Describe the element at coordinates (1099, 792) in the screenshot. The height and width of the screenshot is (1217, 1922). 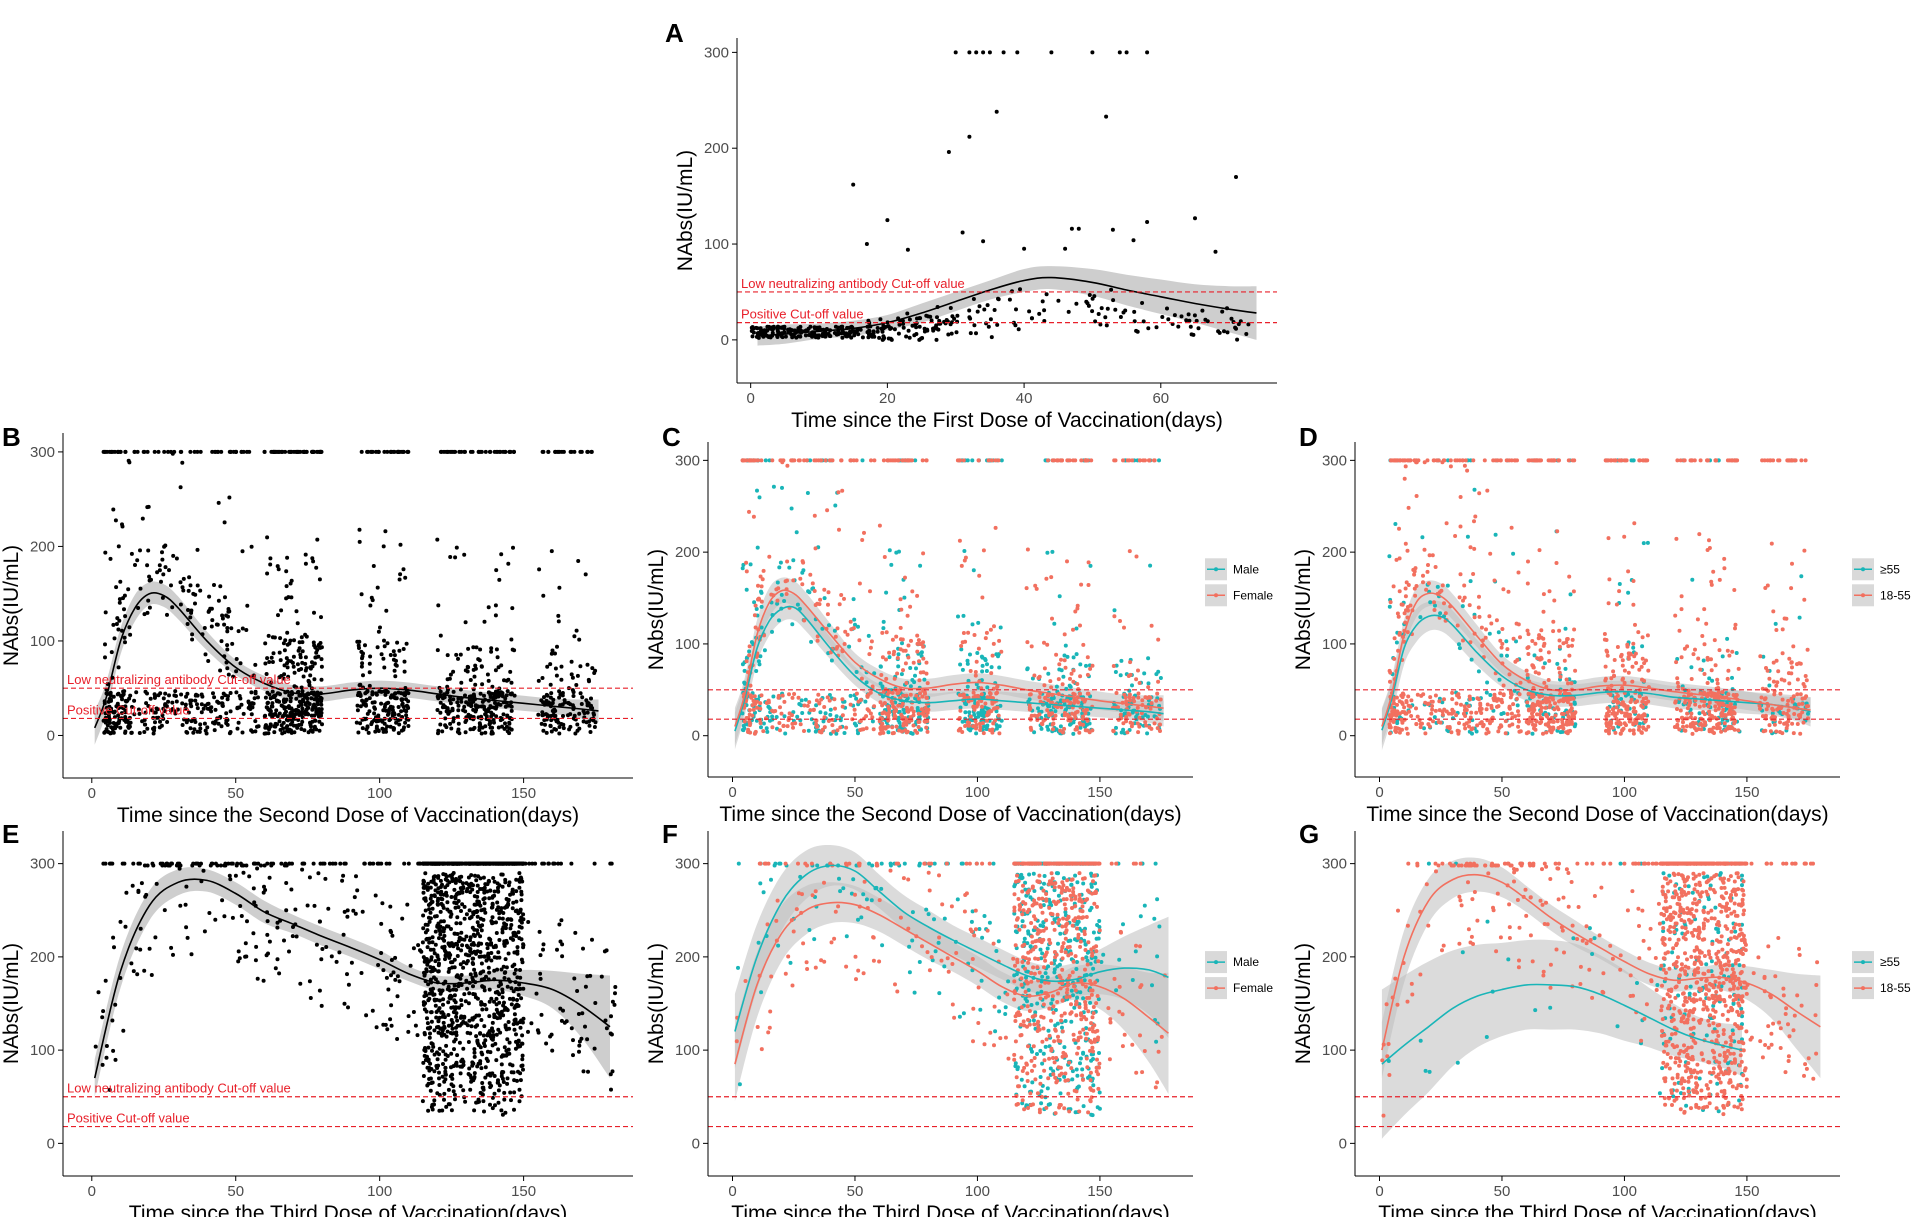
I see `x-tick-label: 150` at that location.